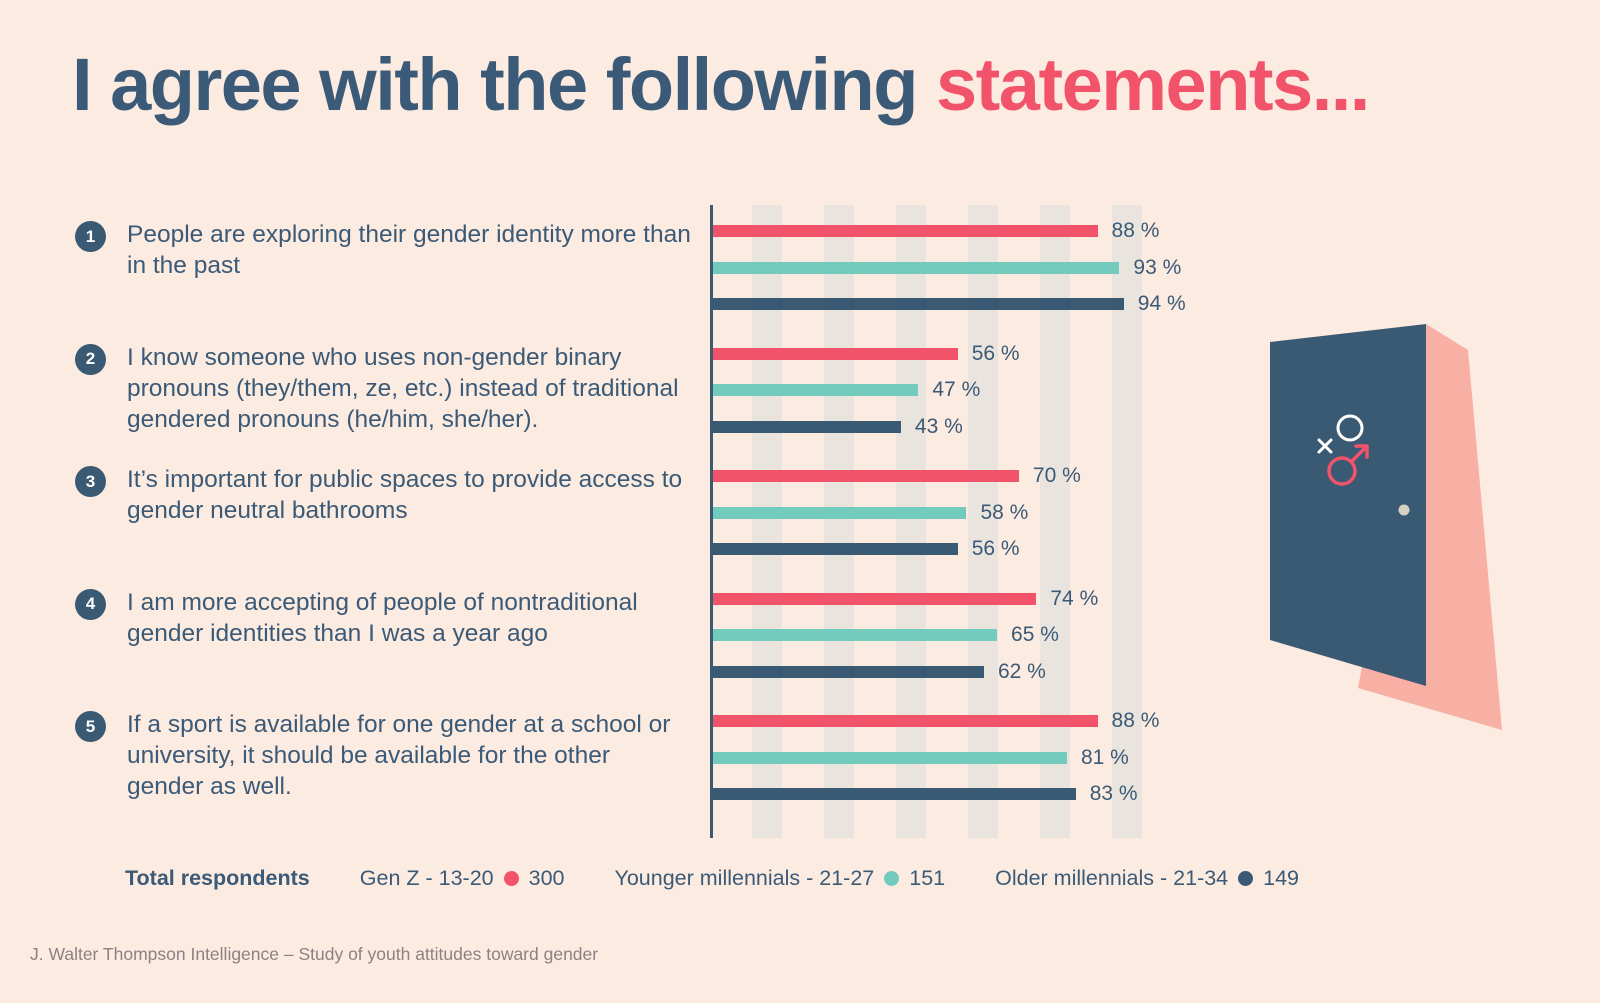  Describe the element at coordinates (90, 236) in the screenshot. I see `statement-number-badge: 1` at that location.